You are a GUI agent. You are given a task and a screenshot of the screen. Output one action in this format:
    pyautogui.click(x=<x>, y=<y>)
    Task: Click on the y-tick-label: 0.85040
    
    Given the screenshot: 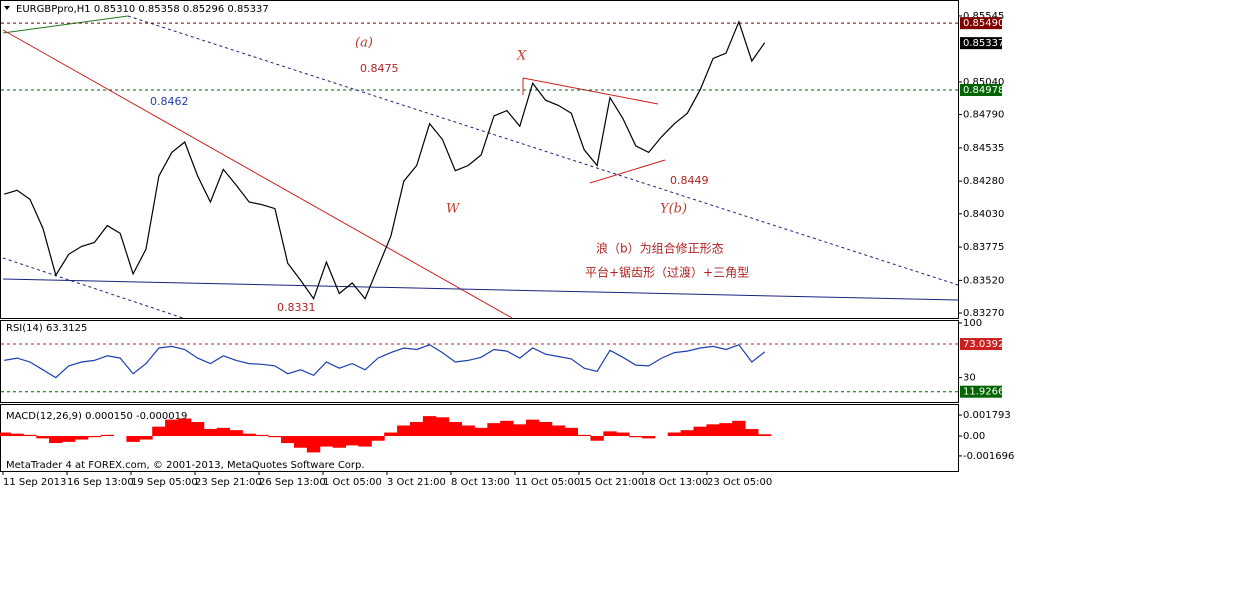 What is the action you would take?
    pyautogui.click(x=983, y=82)
    